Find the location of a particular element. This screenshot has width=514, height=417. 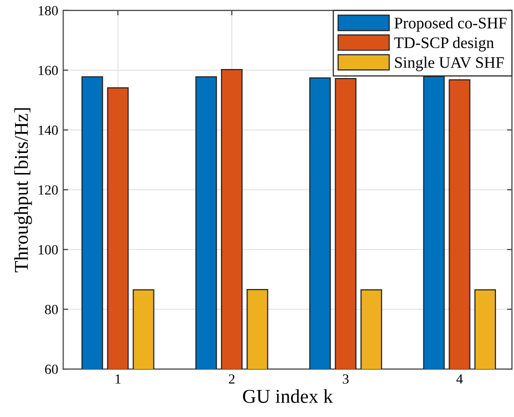

legend-label: Proposed co-SHF is located at coordinates (450, 24).